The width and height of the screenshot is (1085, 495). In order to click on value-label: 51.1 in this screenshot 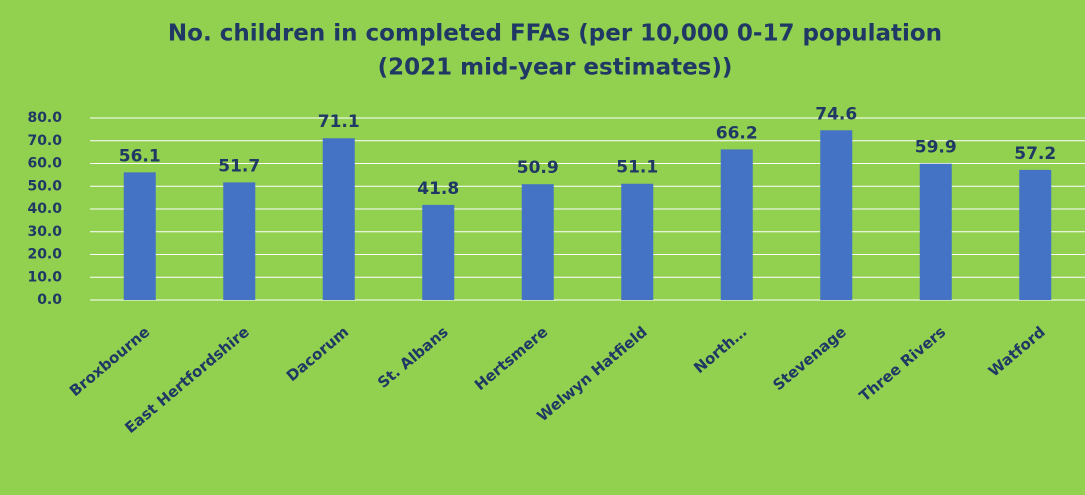, I will do `click(637, 168)`.